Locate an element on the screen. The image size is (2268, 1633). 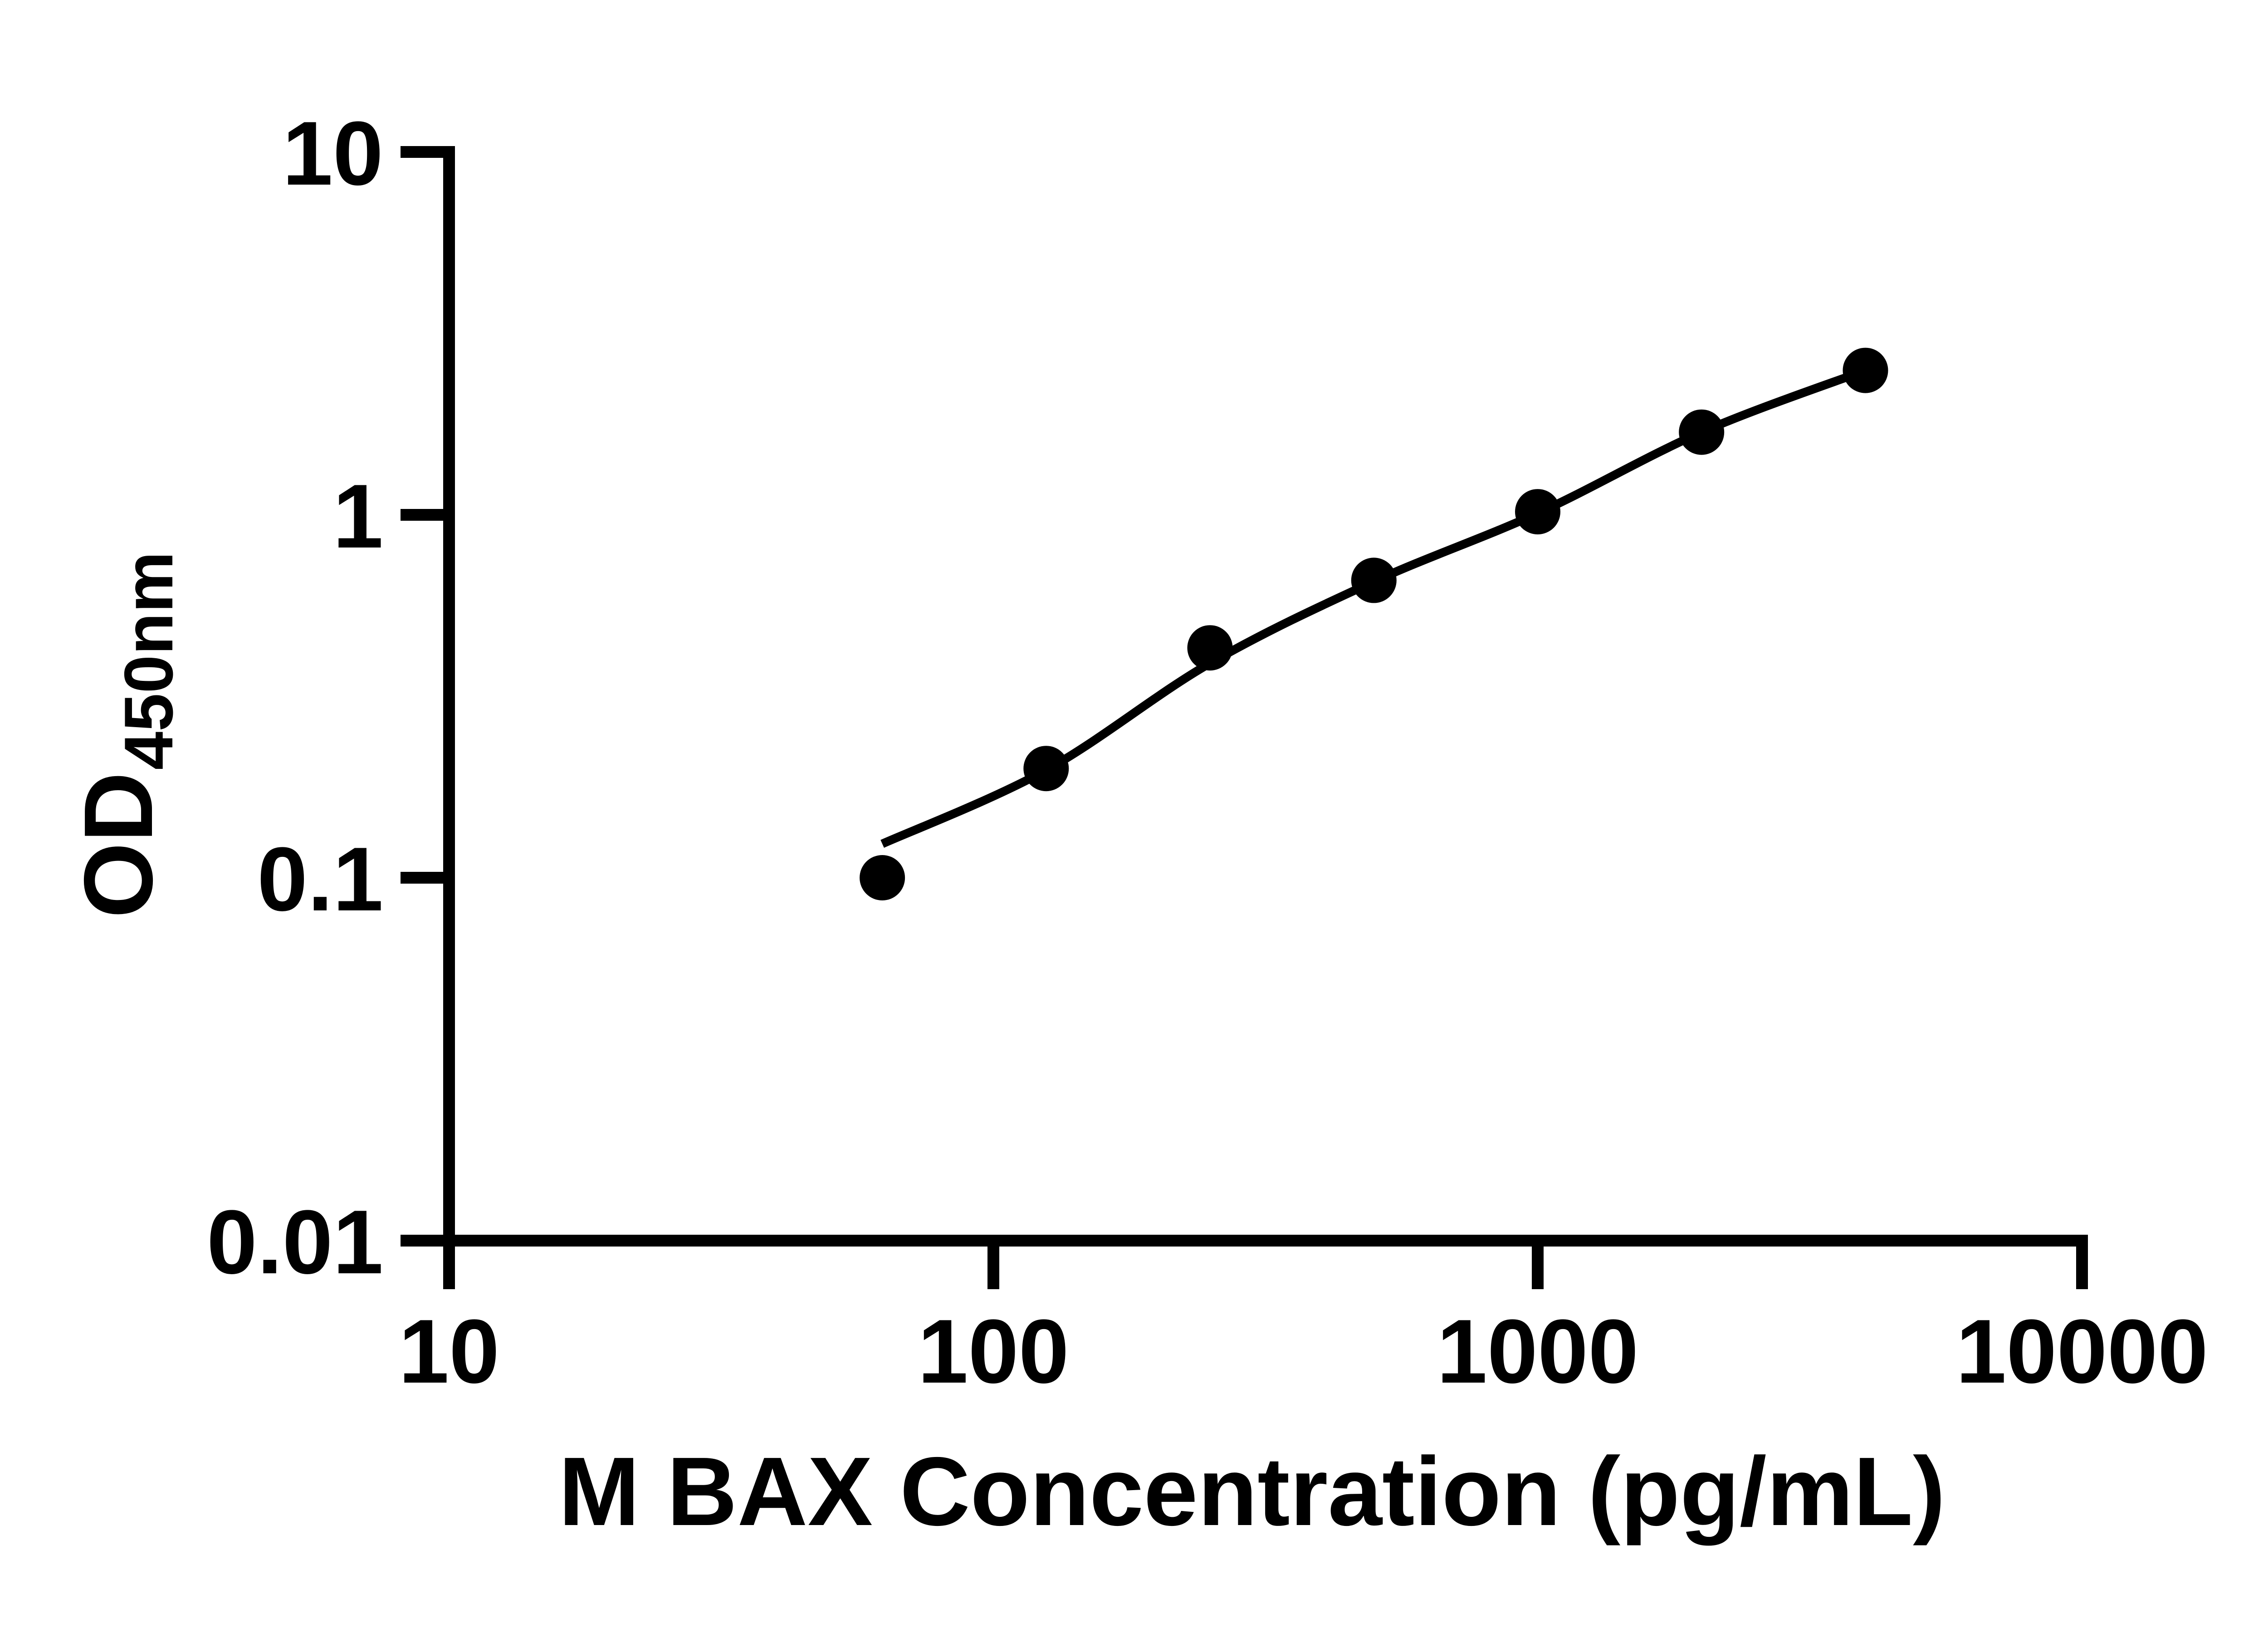
y-axis-title: OD 450nm is located at coordinates (126, 735).